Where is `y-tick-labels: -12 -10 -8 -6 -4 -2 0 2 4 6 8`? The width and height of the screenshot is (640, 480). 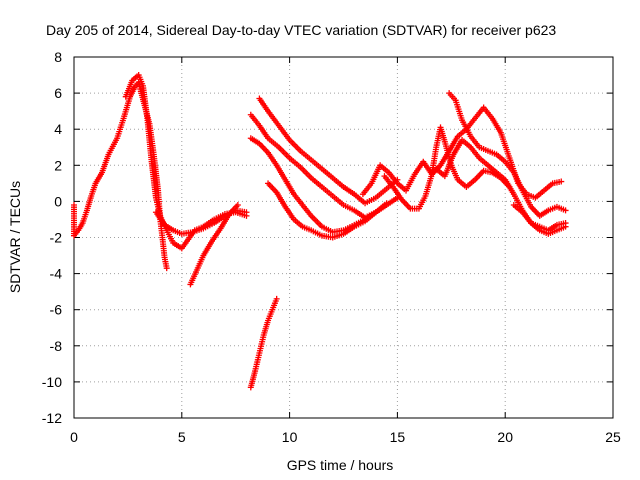
y-tick-labels: -12 -10 -8 -6 -4 -2 0 2 4 6 8 is located at coordinates (52, 237).